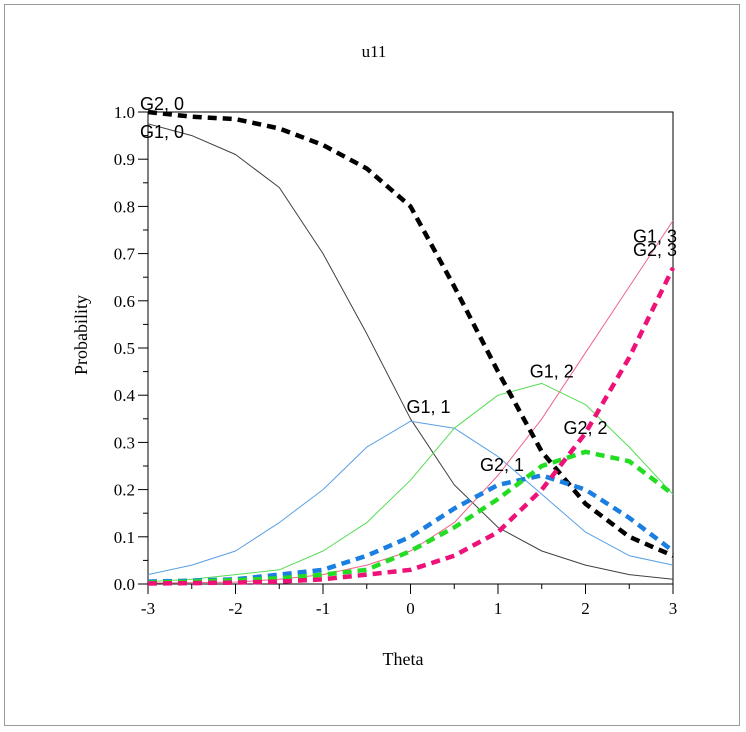 The image size is (746, 732). Describe the element at coordinates (148, 608) in the screenshot. I see `x-tick-label: -3` at that location.